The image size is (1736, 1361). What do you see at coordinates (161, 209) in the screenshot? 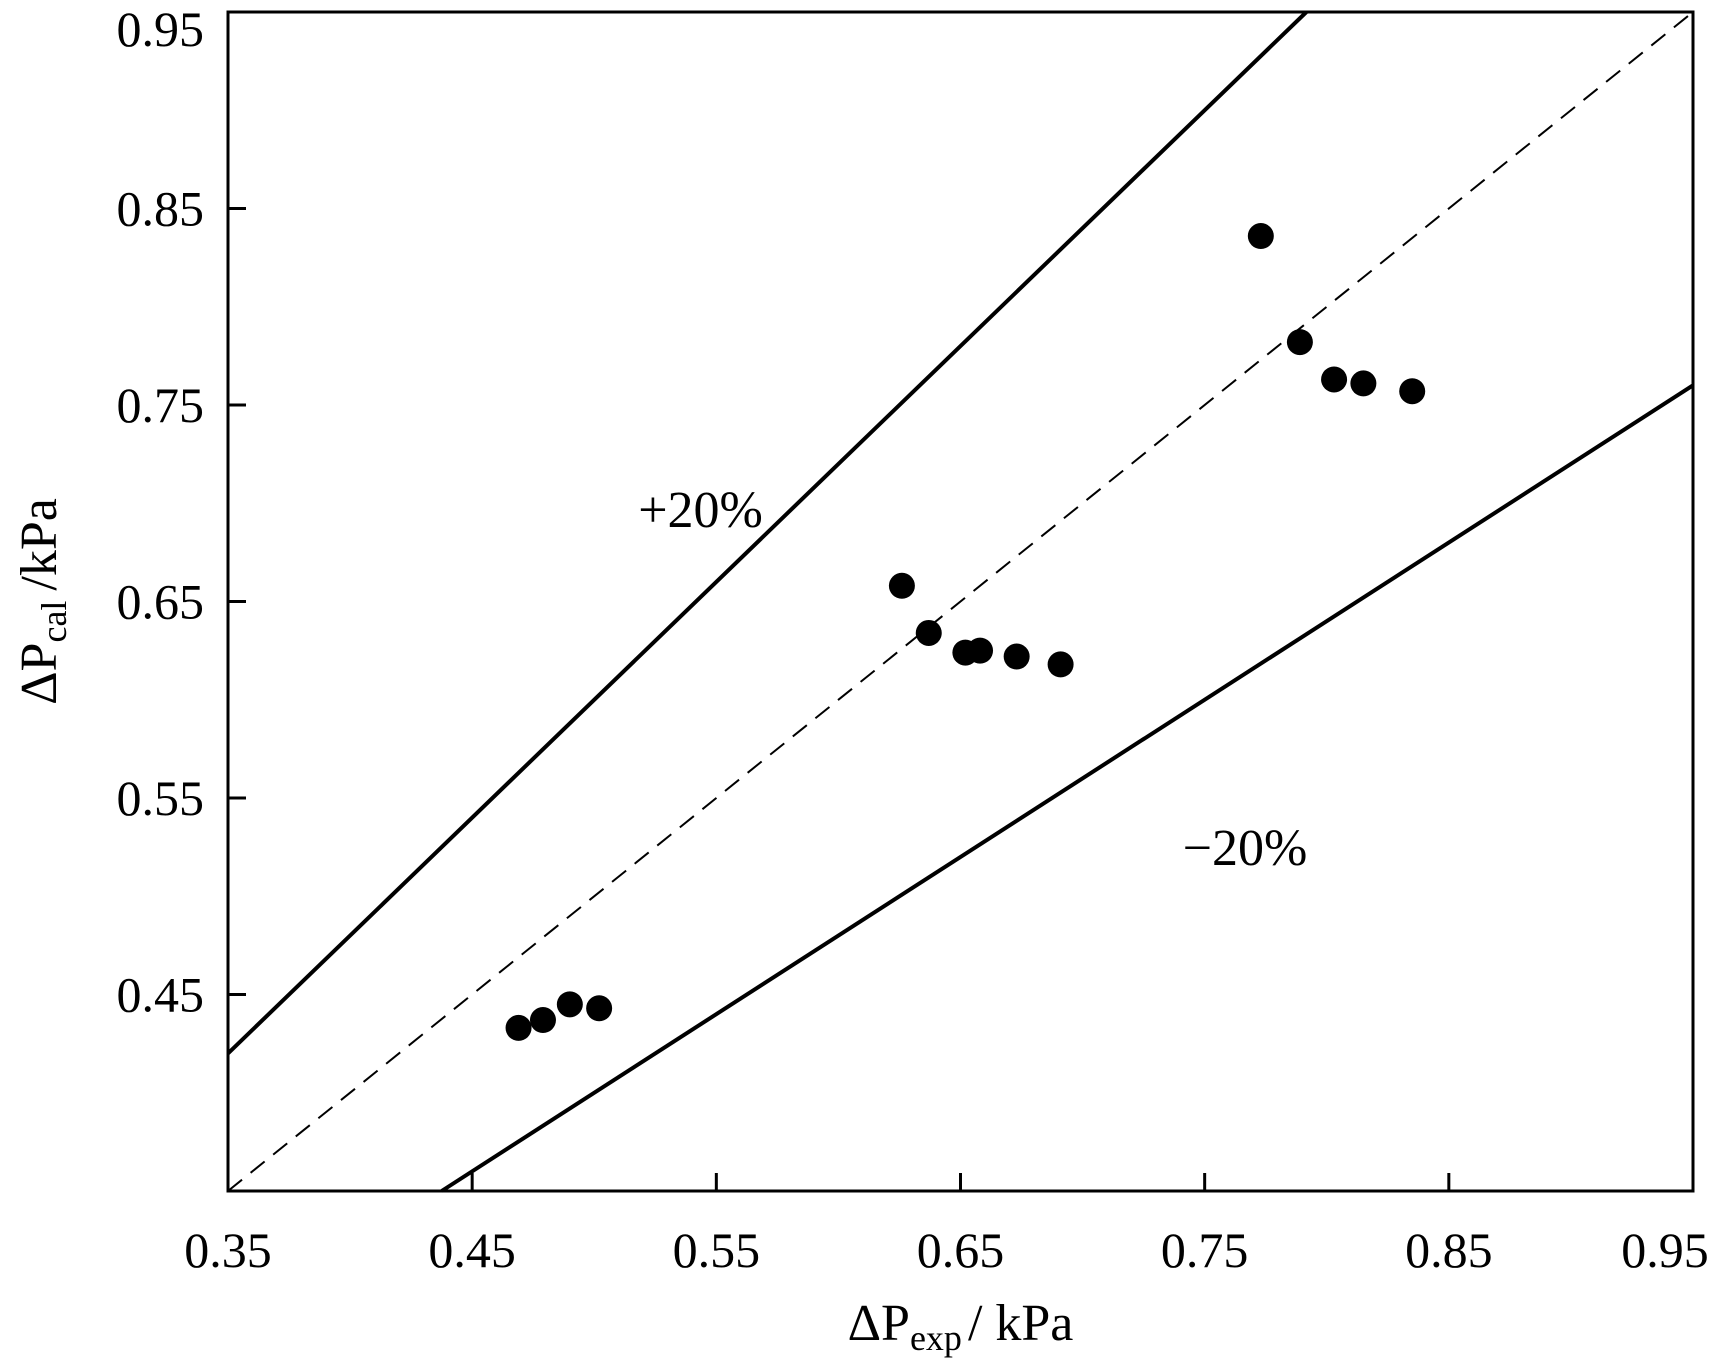
I see `y-tick-label: 0.85` at bounding box center [161, 209].